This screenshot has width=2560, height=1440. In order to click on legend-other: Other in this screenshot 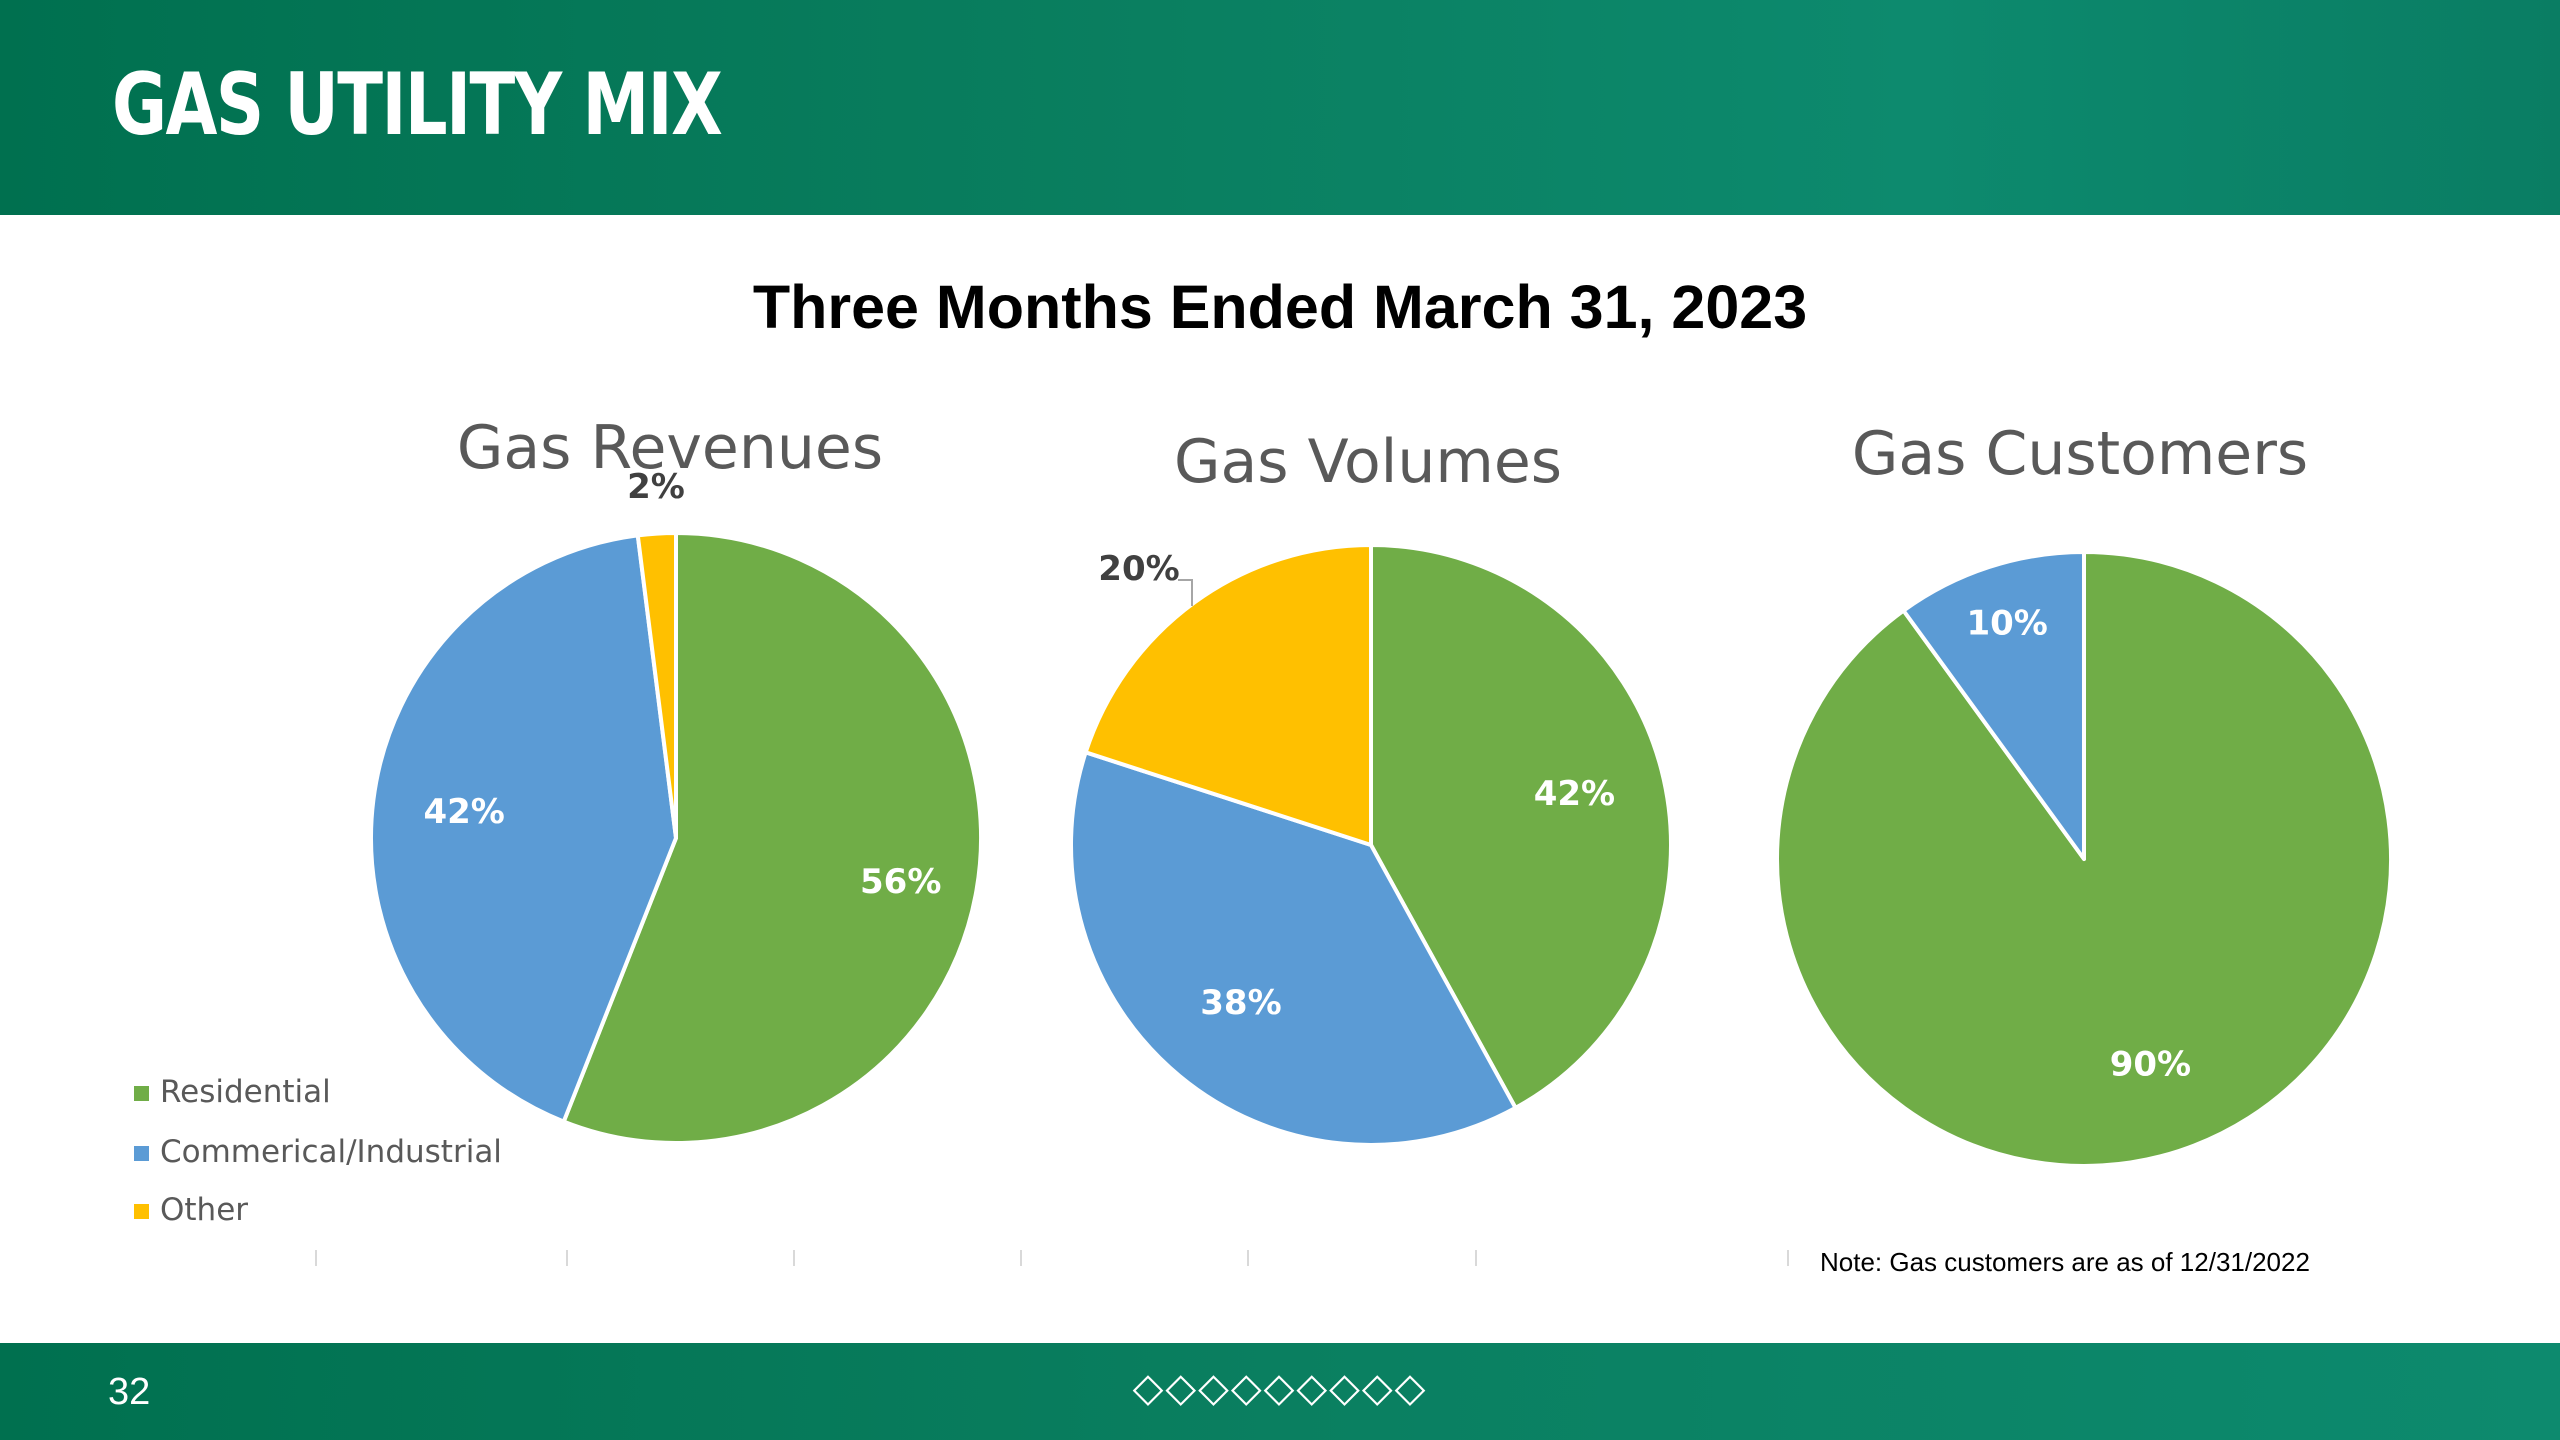, I will do `click(204, 1210)`.